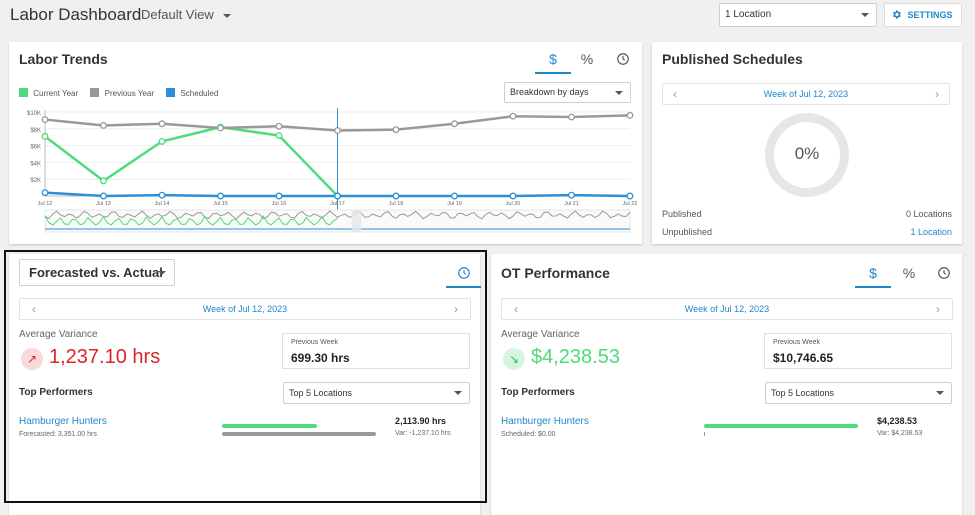  I want to click on unpublished-value: 1 Location, so click(931, 232).